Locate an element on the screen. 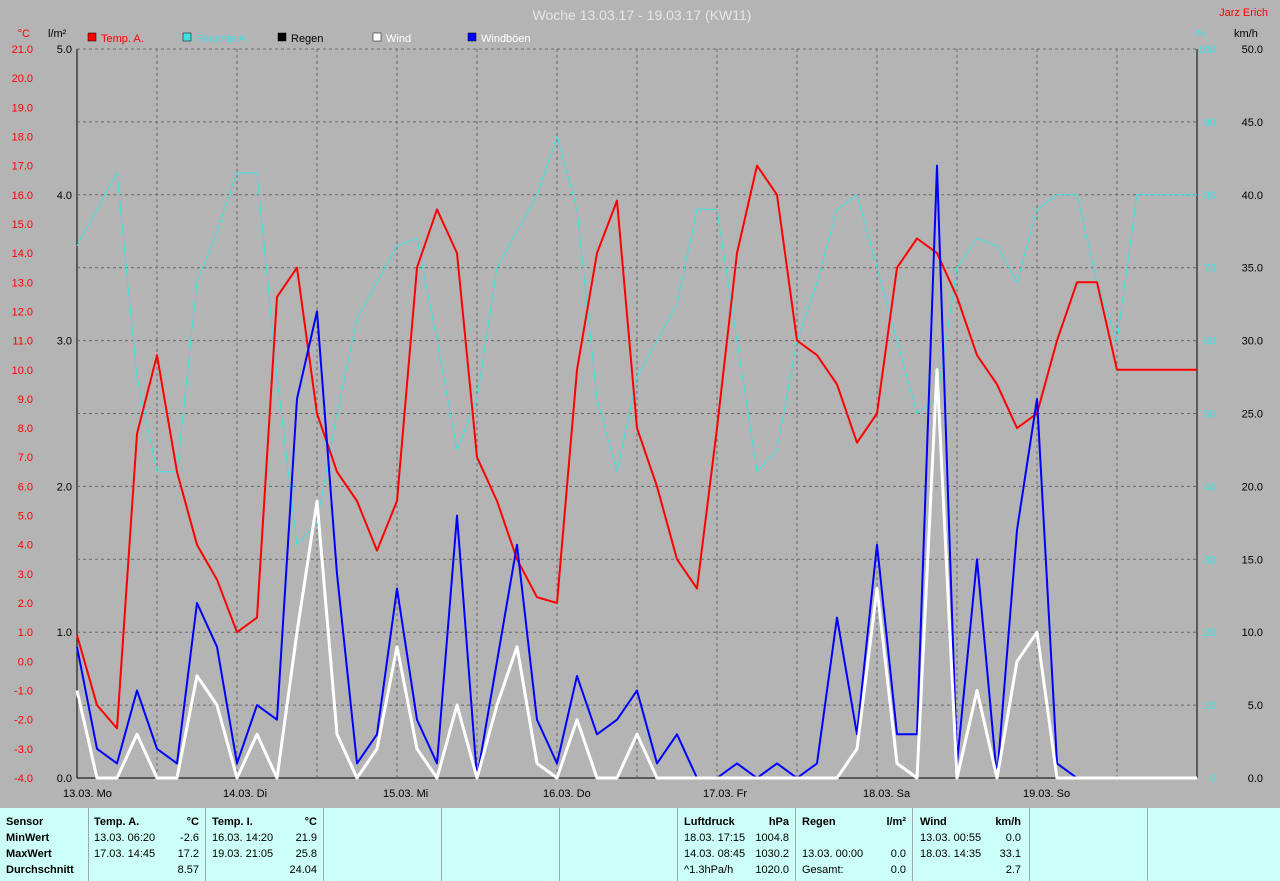  max-label: MaxWert is located at coordinates (29, 854).